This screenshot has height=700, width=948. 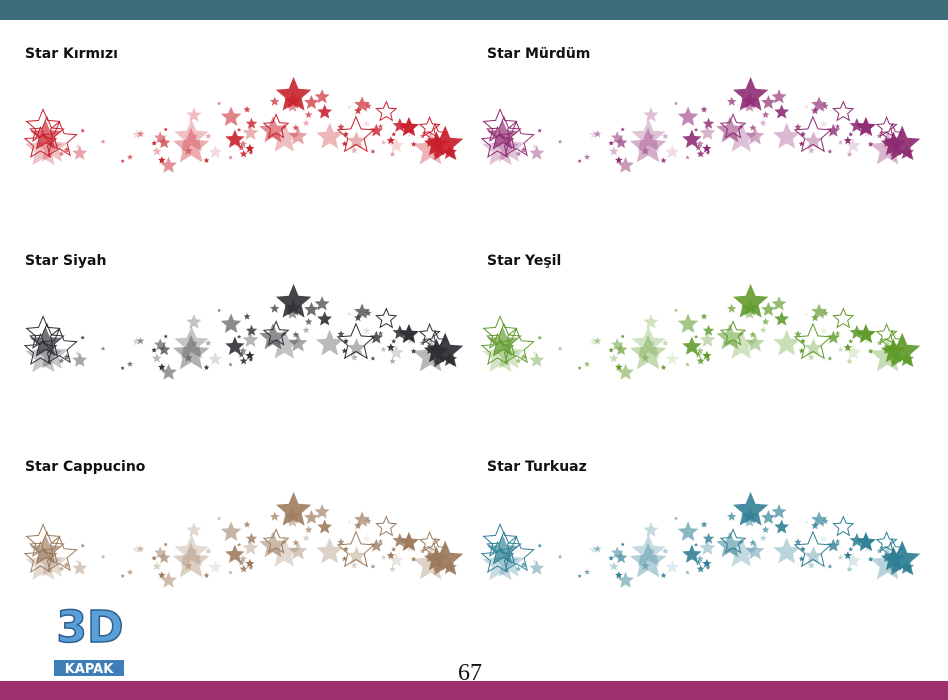 What do you see at coordinates (90, 669) in the screenshot?
I see `logo-text: KAPAK` at bounding box center [90, 669].